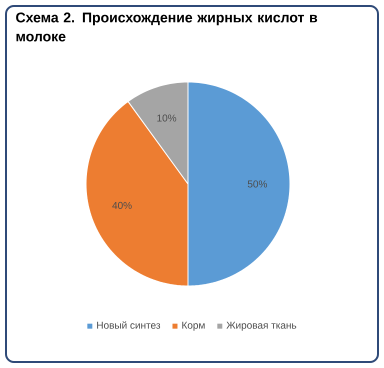  Describe the element at coordinates (261, 326) in the screenshot. I see `legend-label: Жировая ткань` at that location.